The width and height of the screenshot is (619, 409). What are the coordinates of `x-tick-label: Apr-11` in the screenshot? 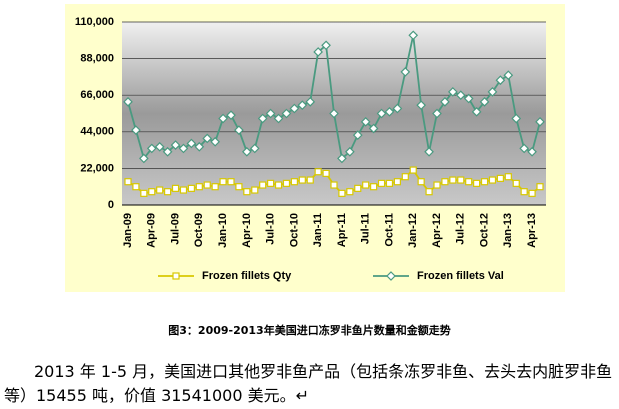 It's located at (342, 230).